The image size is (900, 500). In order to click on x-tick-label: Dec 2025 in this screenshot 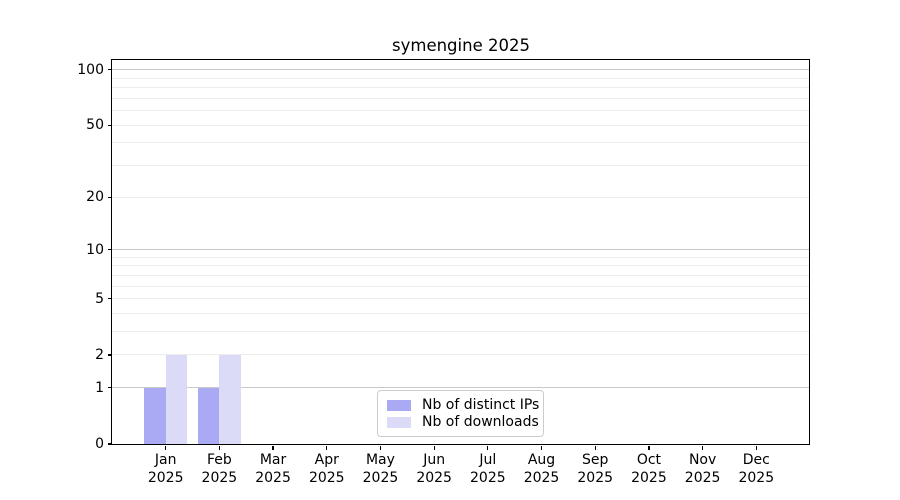, I will do `click(756, 469)`.